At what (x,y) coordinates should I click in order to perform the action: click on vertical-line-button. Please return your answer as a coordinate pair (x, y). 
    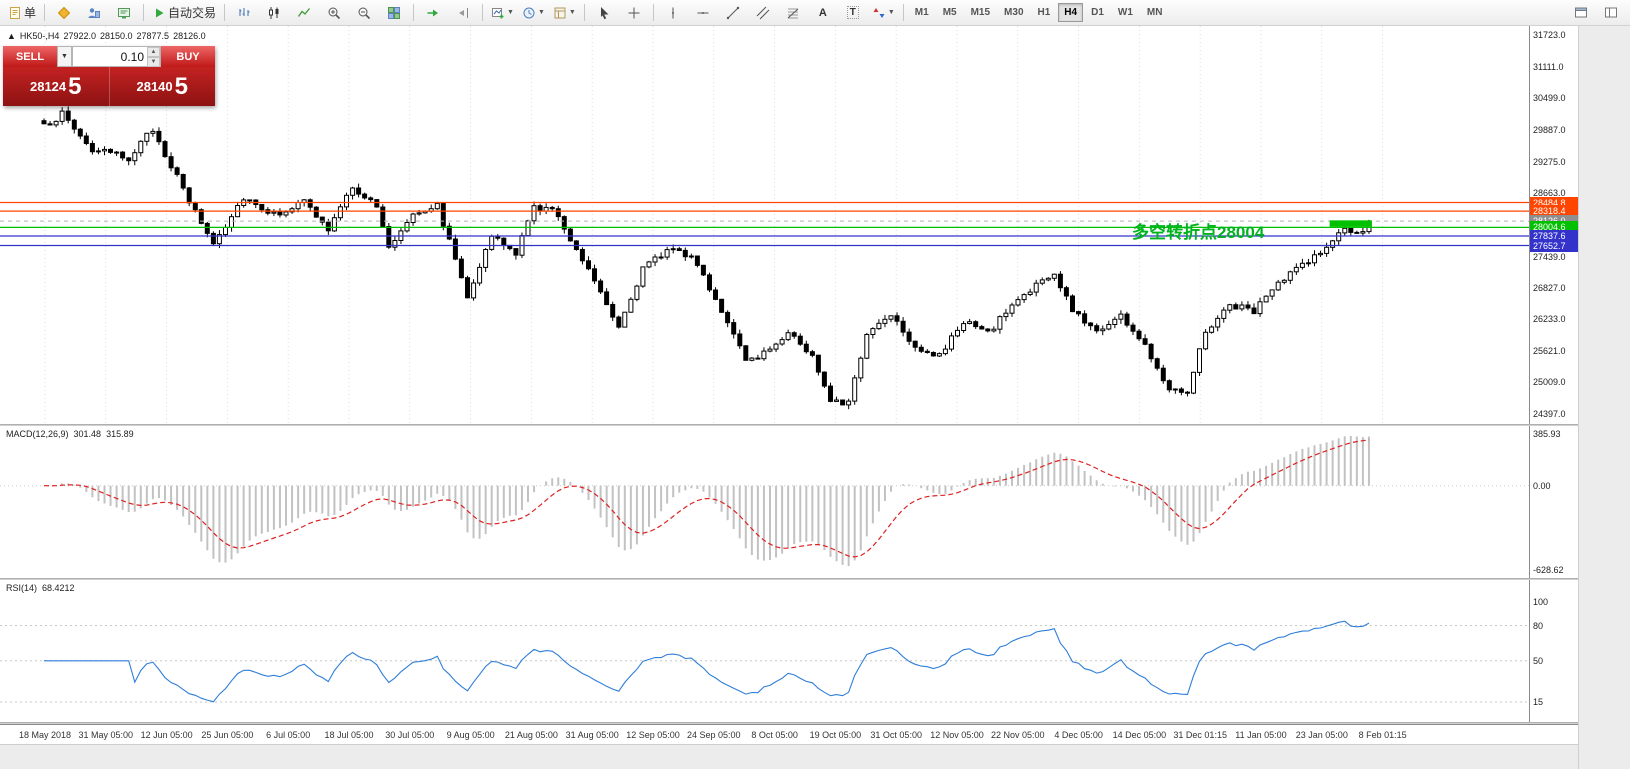
    Looking at the image, I should click on (673, 13).